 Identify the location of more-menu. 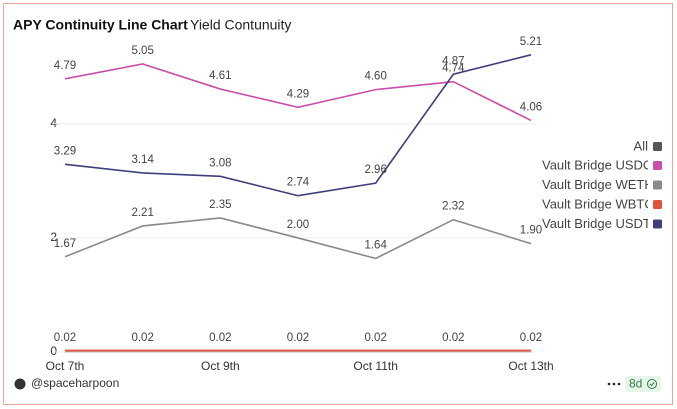
(614, 384).